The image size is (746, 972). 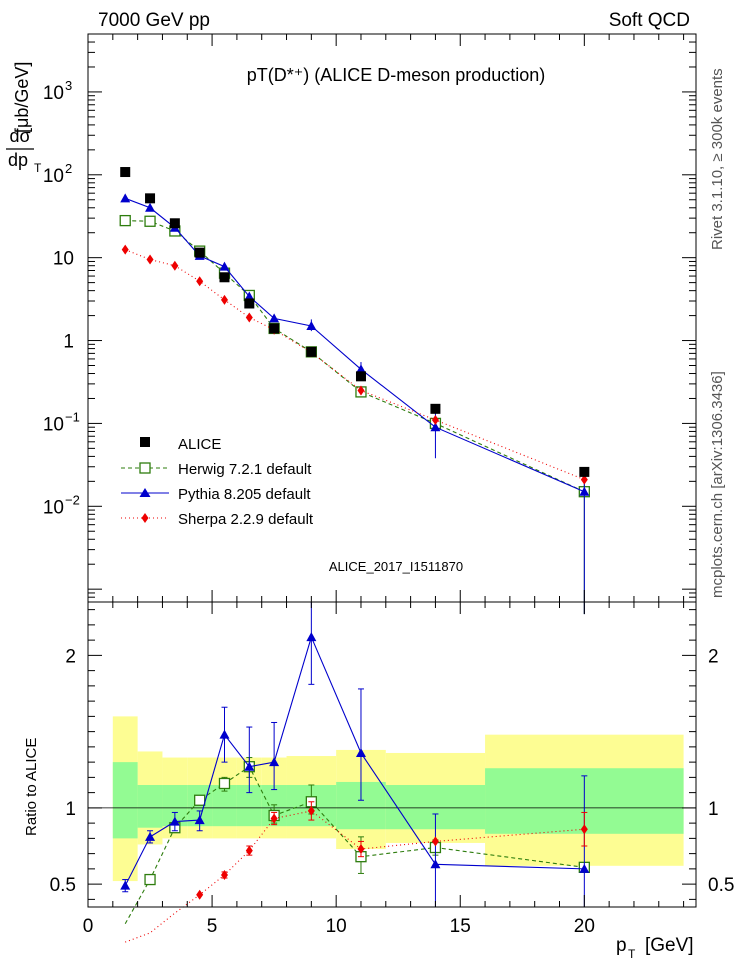 I want to click on svg-text: [GeV], so click(x=669, y=945).